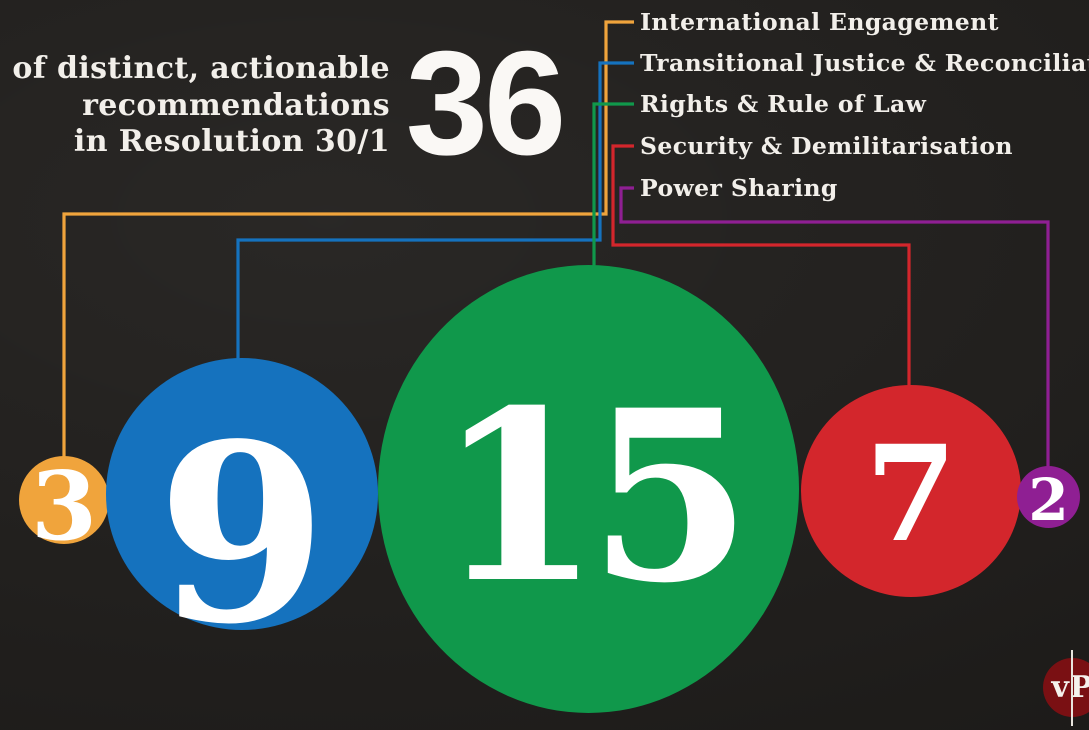 The image size is (1089, 730). I want to click on logo-letters: vP, so click(1070, 687).